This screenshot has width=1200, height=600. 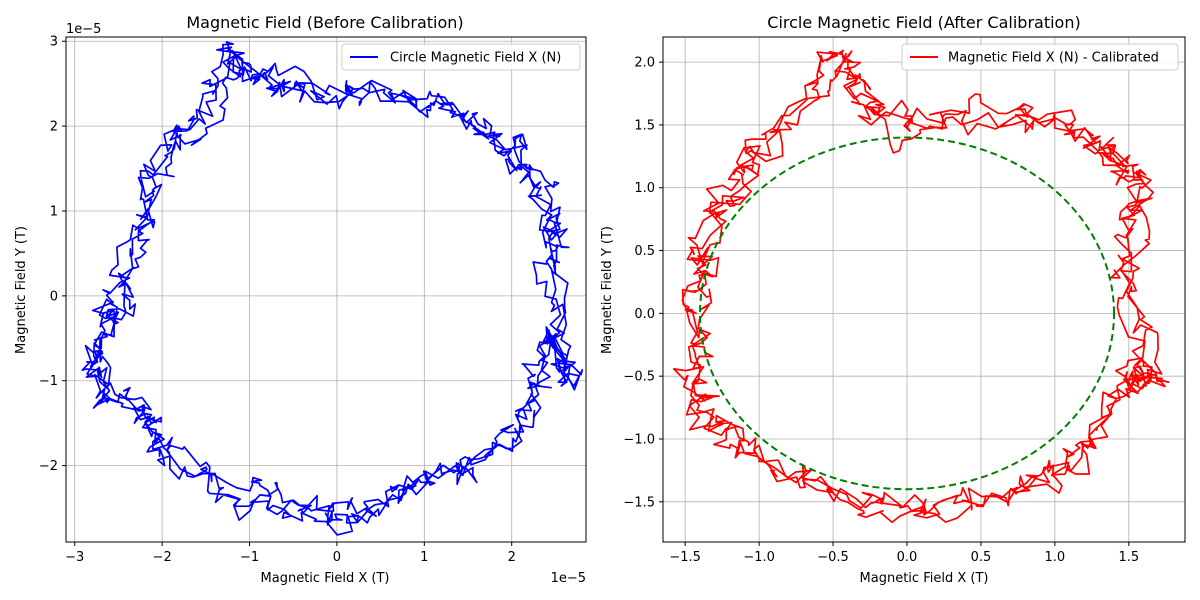 I want to click on y-tick-label: 0.5, so click(x=644, y=251).